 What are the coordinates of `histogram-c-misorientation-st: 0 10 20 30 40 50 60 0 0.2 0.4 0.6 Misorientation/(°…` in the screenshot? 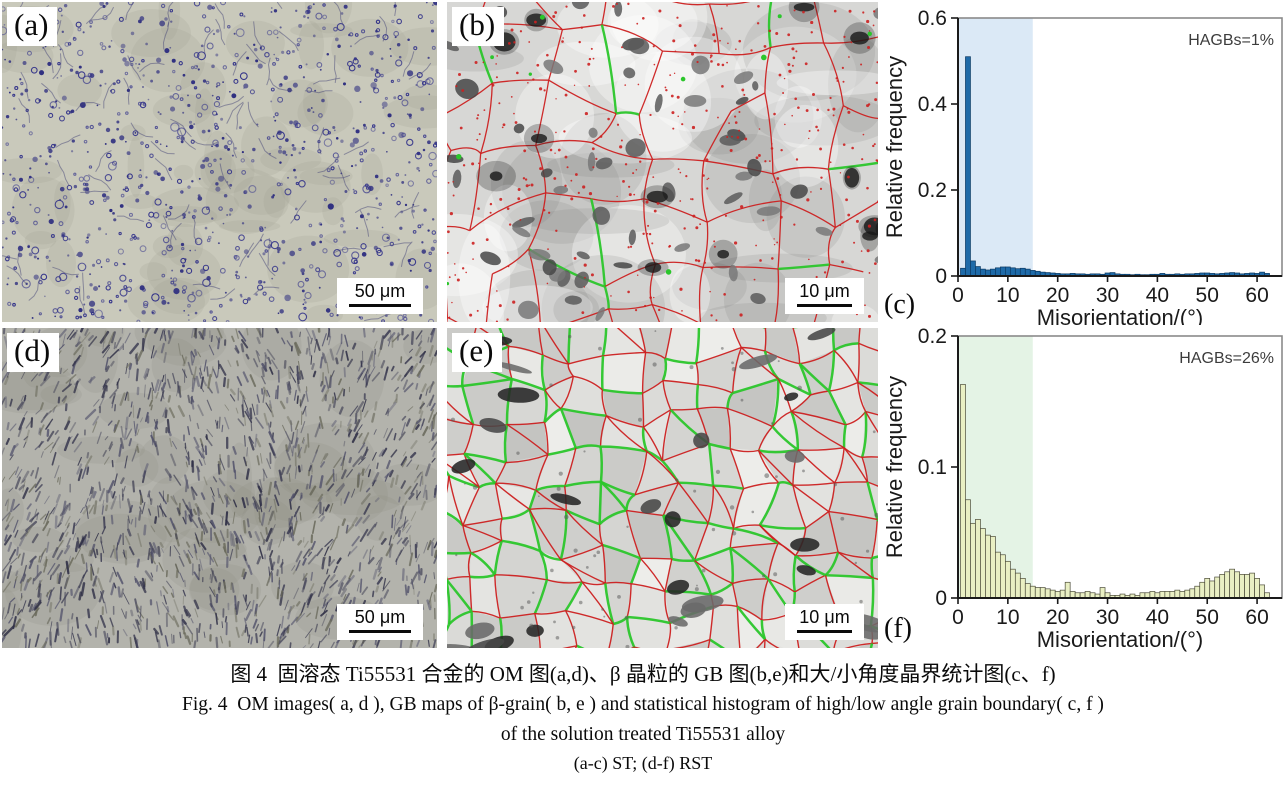 It's located at (1083, 165).